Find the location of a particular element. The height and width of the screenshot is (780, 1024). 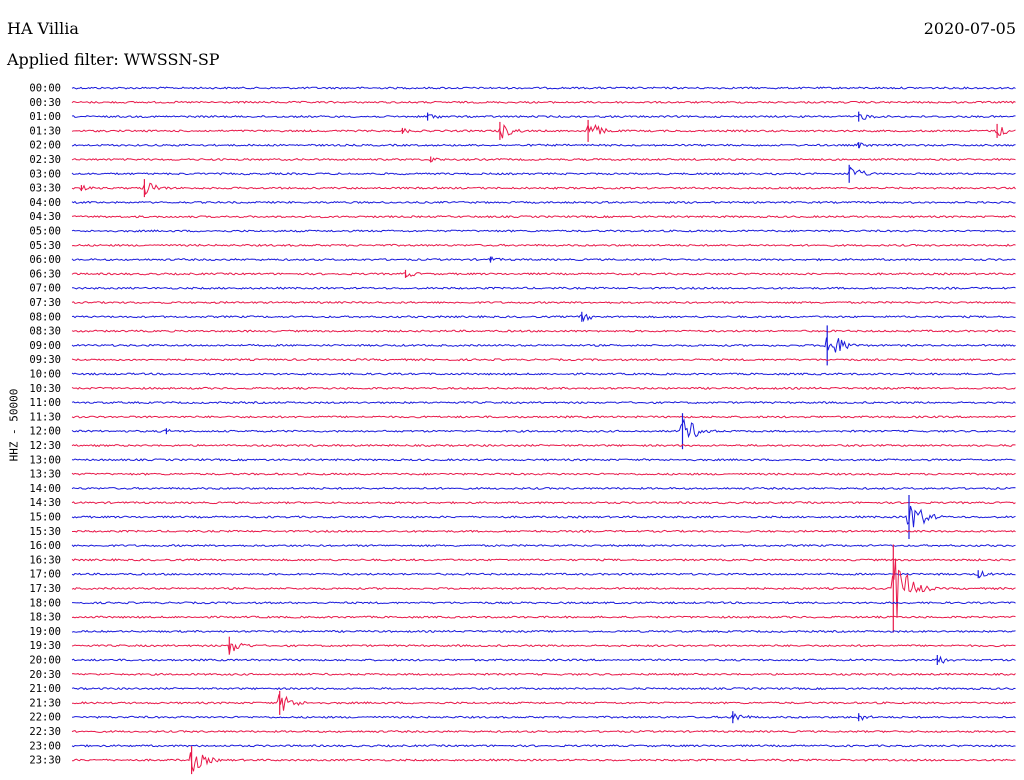

tick-label: 12:30 is located at coordinates (45, 446).